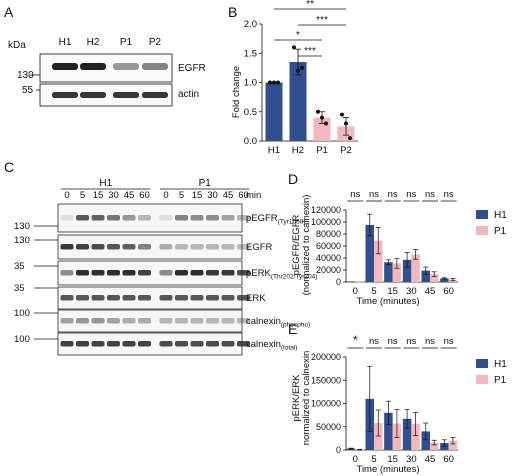 The width and height of the screenshot is (520, 476). What do you see at coordinates (22, 313) in the screenshot?
I see `panel-c-marker-4: 100` at bounding box center [22, 313].